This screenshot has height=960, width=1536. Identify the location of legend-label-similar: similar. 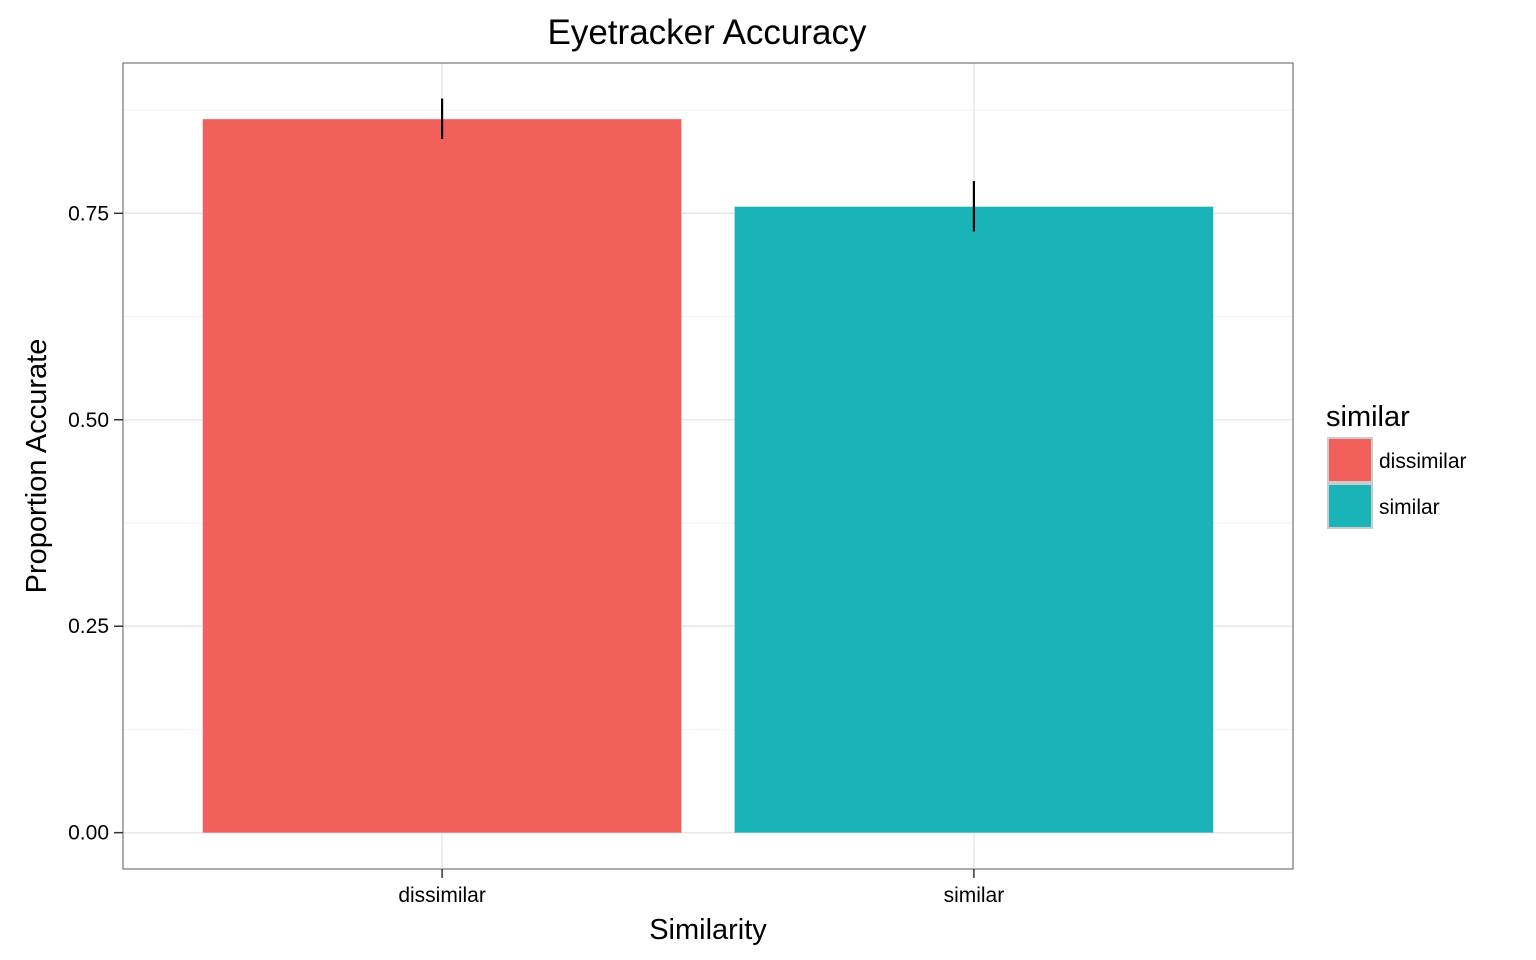
(1409, 507).